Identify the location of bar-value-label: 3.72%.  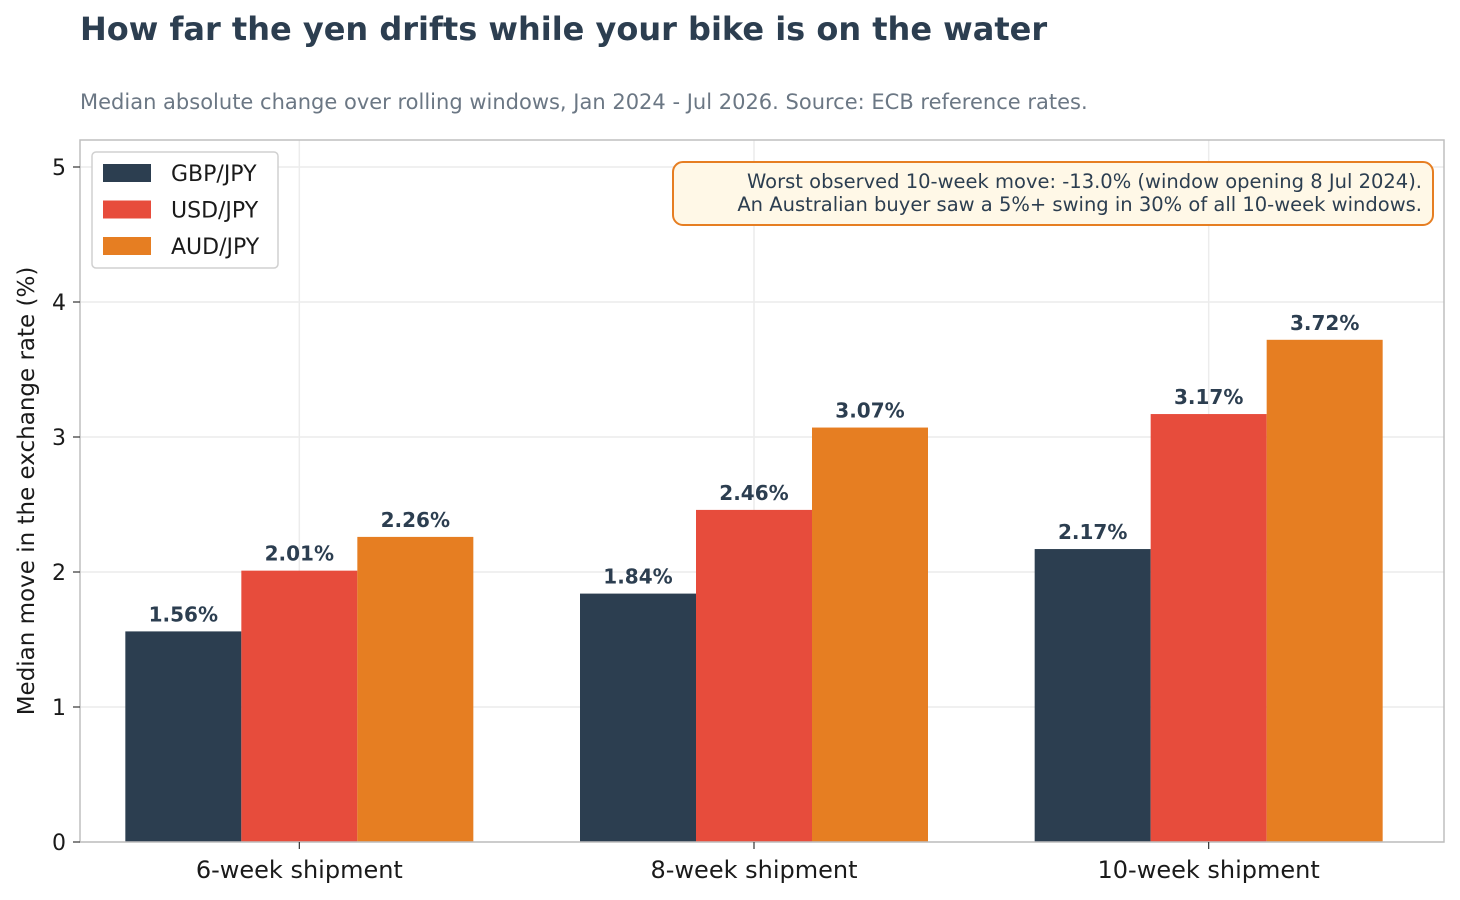
(1324, 323).